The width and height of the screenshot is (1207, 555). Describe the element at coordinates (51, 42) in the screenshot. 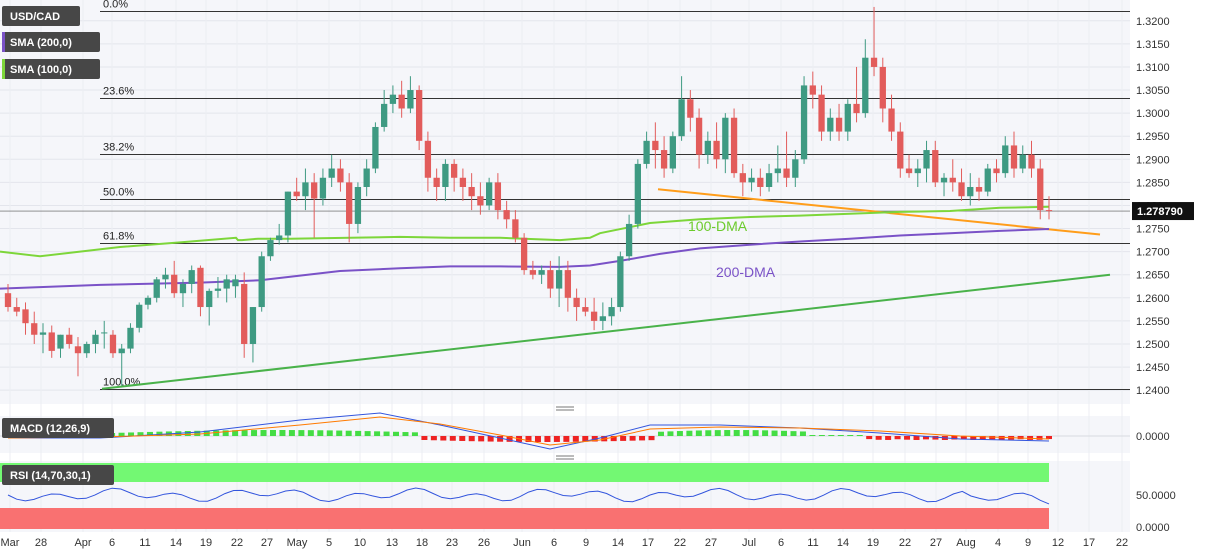

I see `sma200-tag-bg` at that location.